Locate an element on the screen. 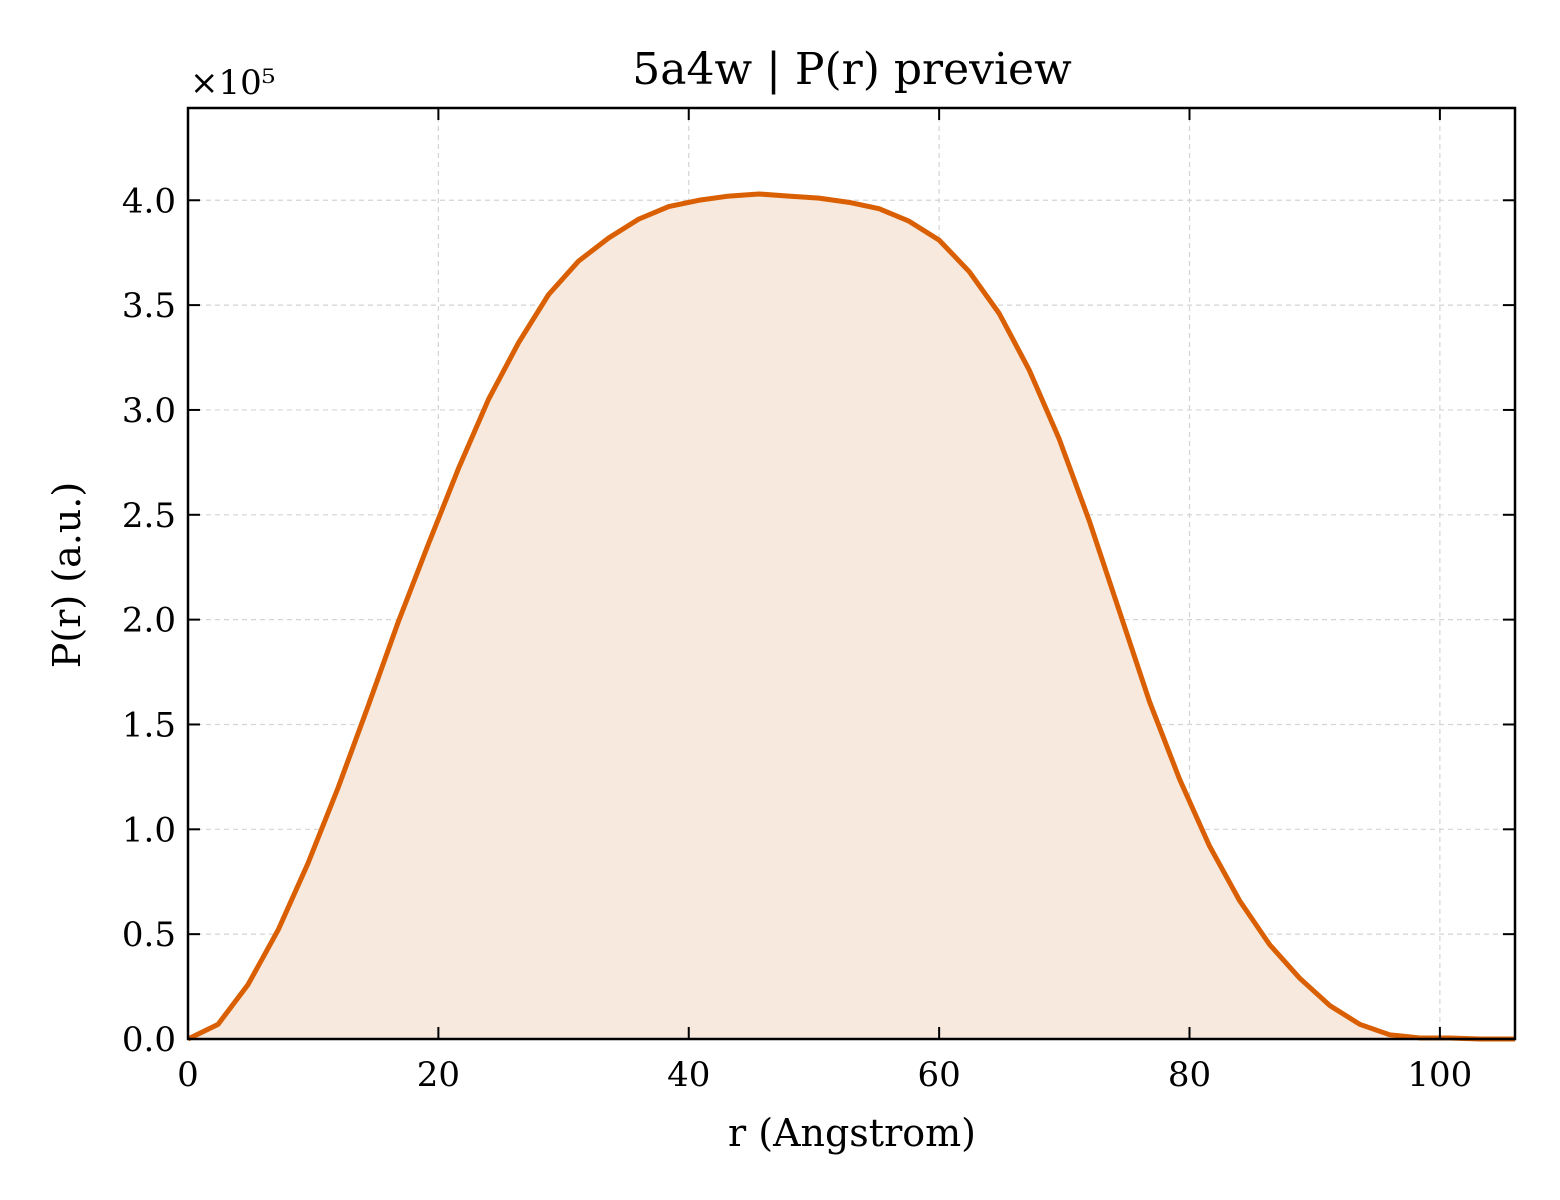  y-tick-label: 3.5 is located at coordinates (149, 306).